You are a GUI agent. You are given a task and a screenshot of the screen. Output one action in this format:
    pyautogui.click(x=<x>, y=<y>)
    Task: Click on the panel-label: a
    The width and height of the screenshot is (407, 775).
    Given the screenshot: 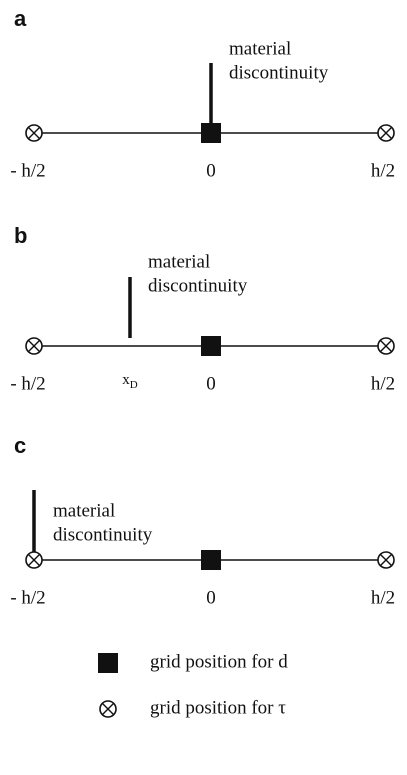 What is the action you would take?
    pyautogui.click(x=20, y=18)
    